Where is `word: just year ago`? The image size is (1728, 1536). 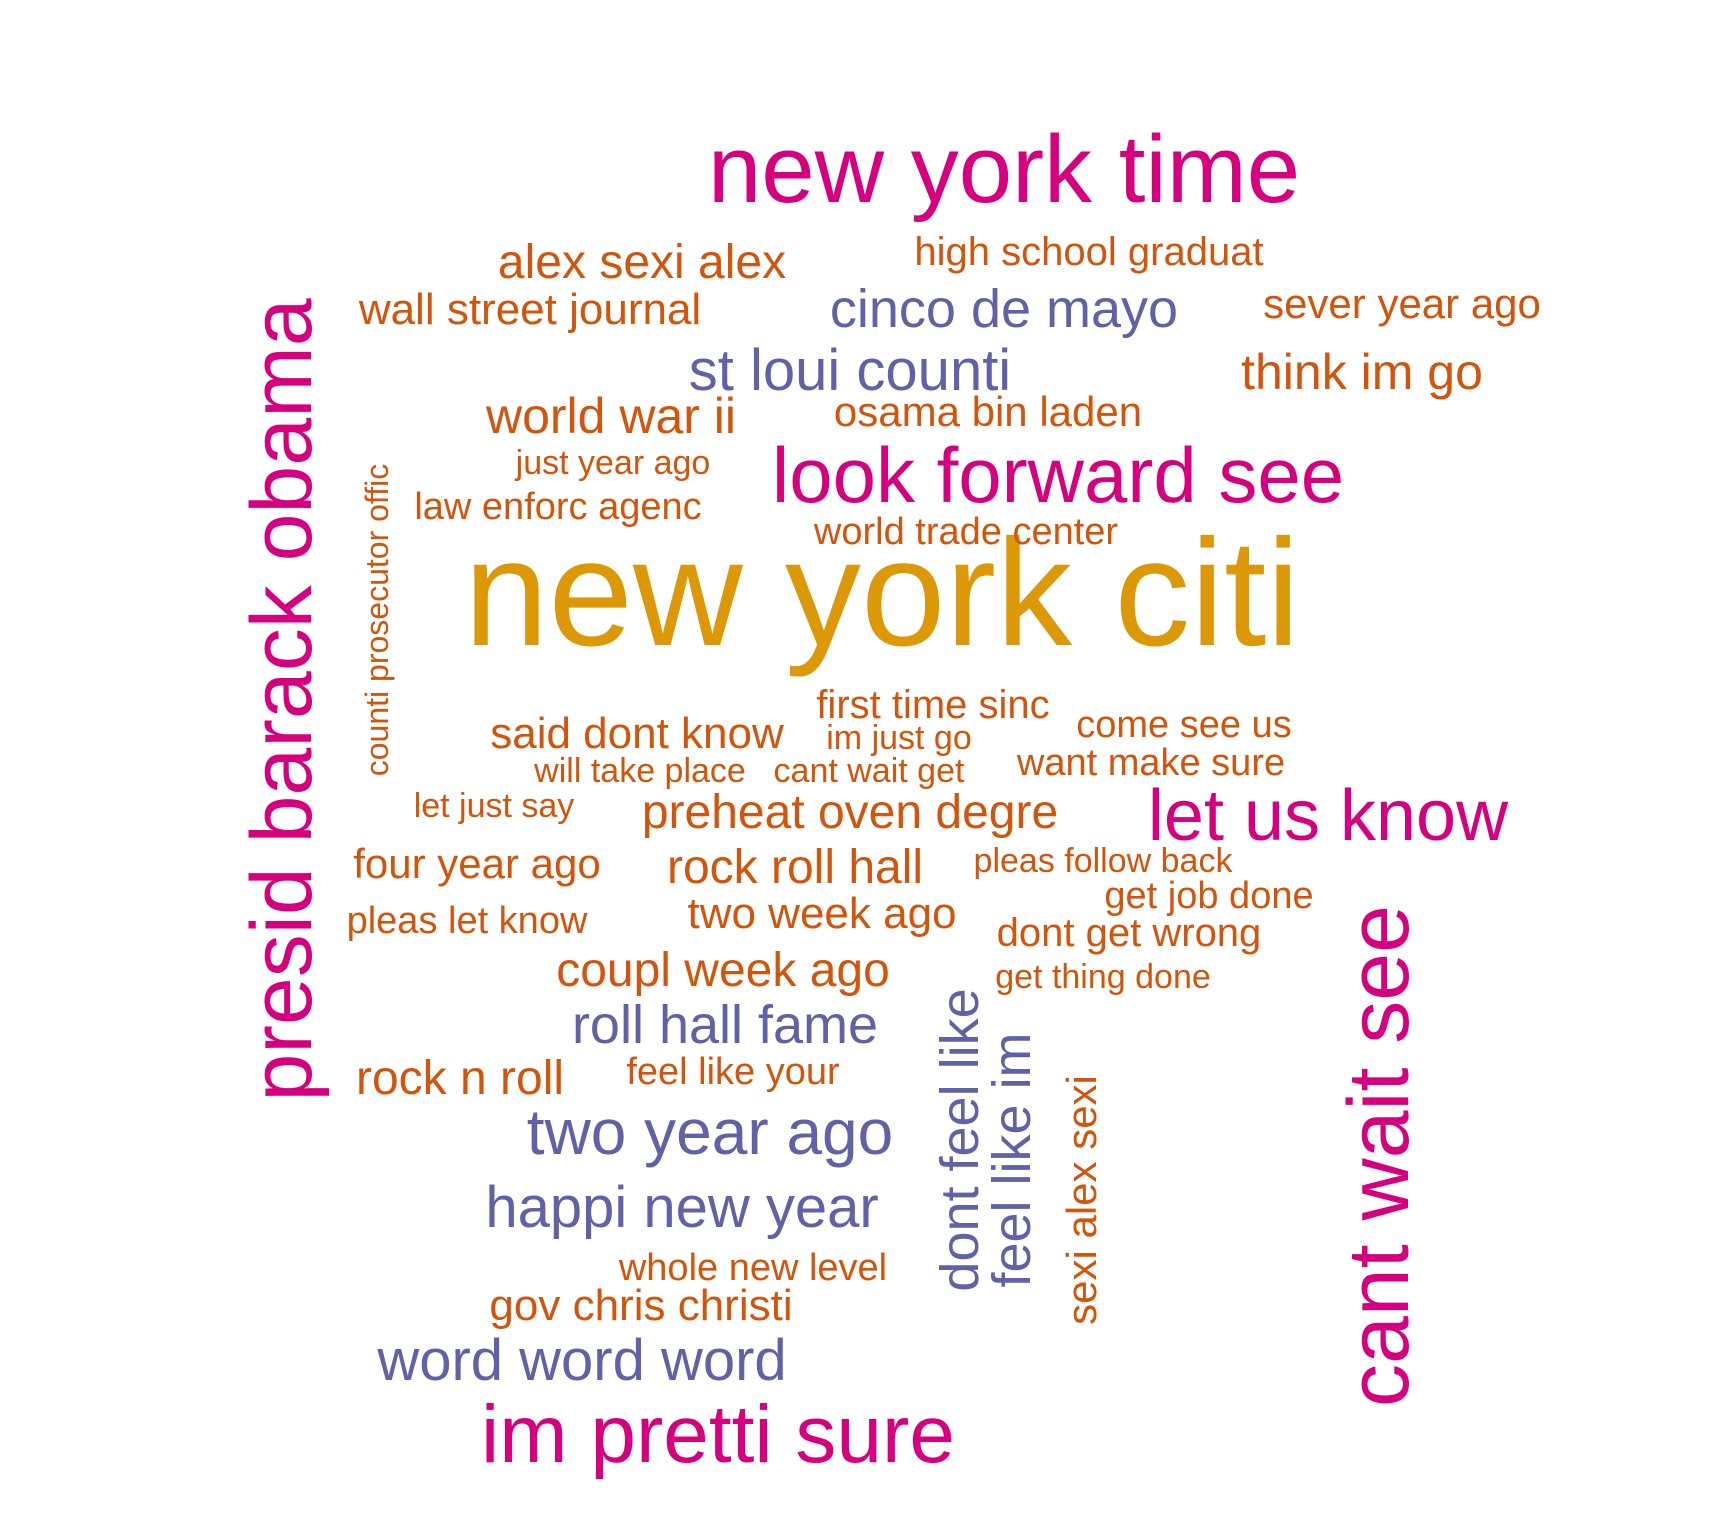 word: just year ago is located at coordinates (613, 463).